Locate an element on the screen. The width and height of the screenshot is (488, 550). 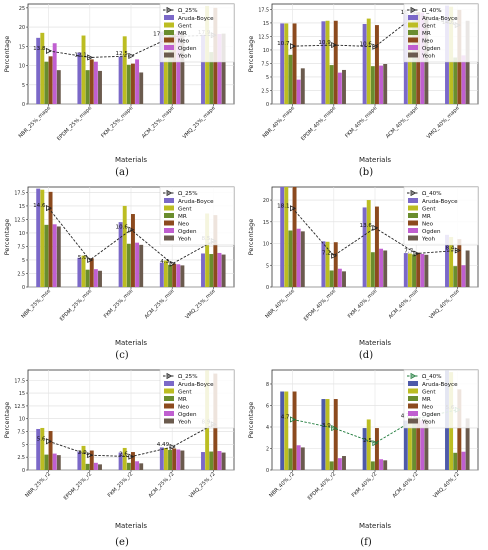
panel-caption: (c) is located at coordinates (122, 355).